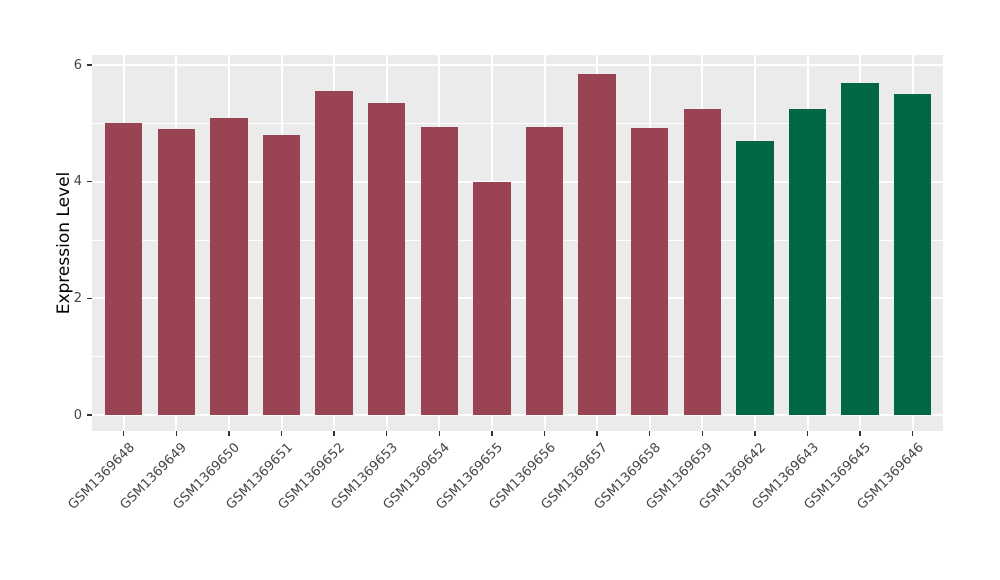 This screenshot has width=1000, height=580. What do you see at coordinates (154, 476) in the screenshot?
I see `x-tick-label: GSM1369649` at bounding box center [154, 476].